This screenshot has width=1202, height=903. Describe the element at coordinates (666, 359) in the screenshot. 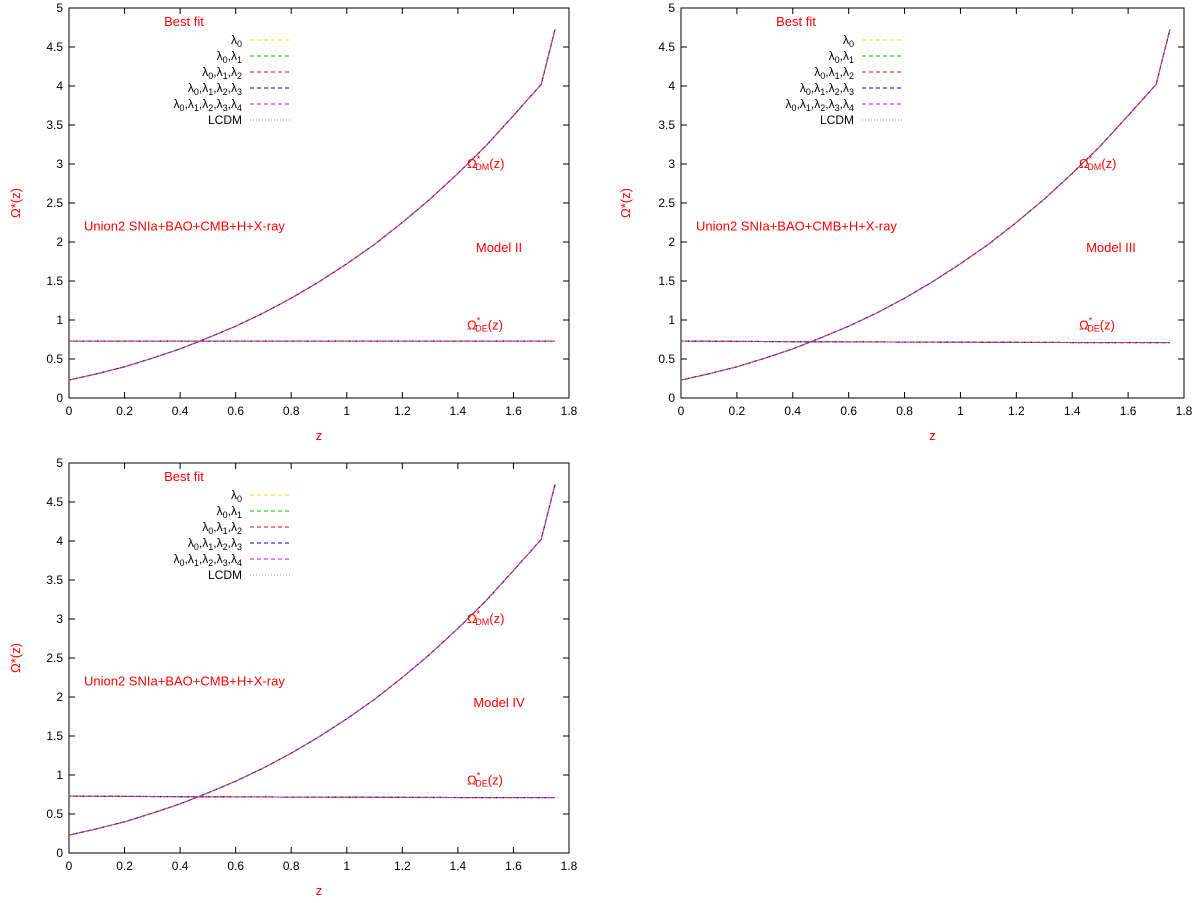

I see `y-tick-label: 0.5` at that location.